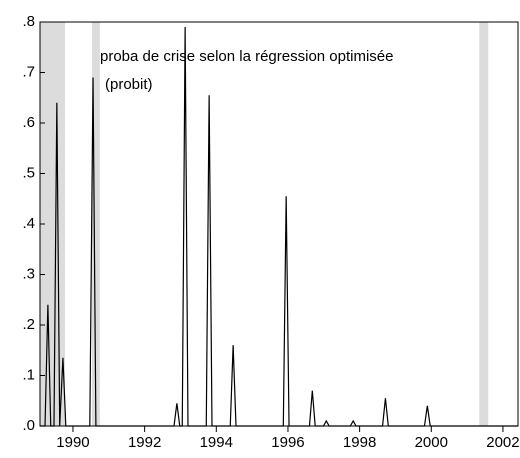 This screenshot has height=458, width=520. What do you see at coordinates (28, 273) in the screenshot?
I see `y-tick-label: .3` at bounding box center [28, 273].